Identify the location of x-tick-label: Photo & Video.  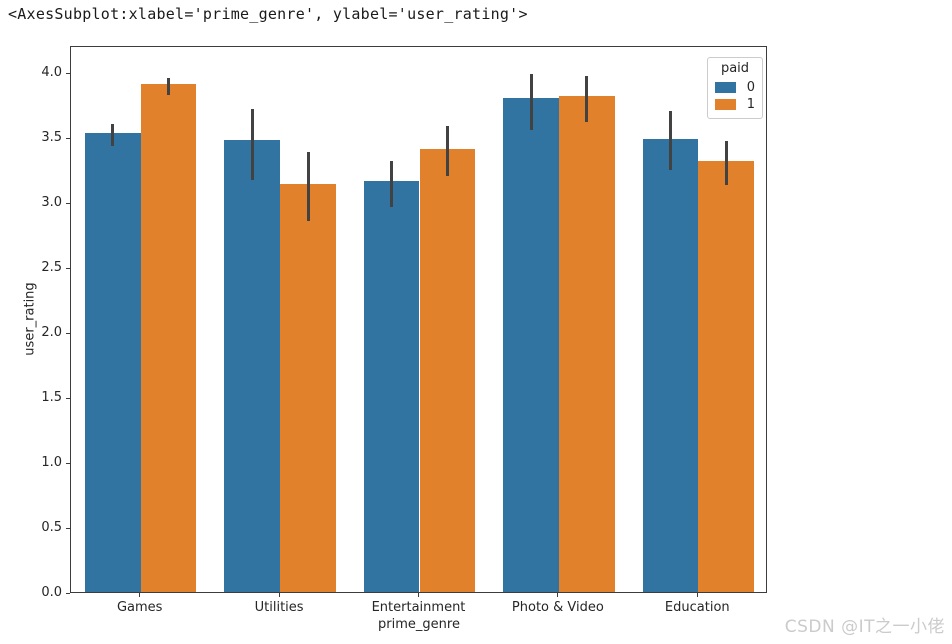
(557, 607).